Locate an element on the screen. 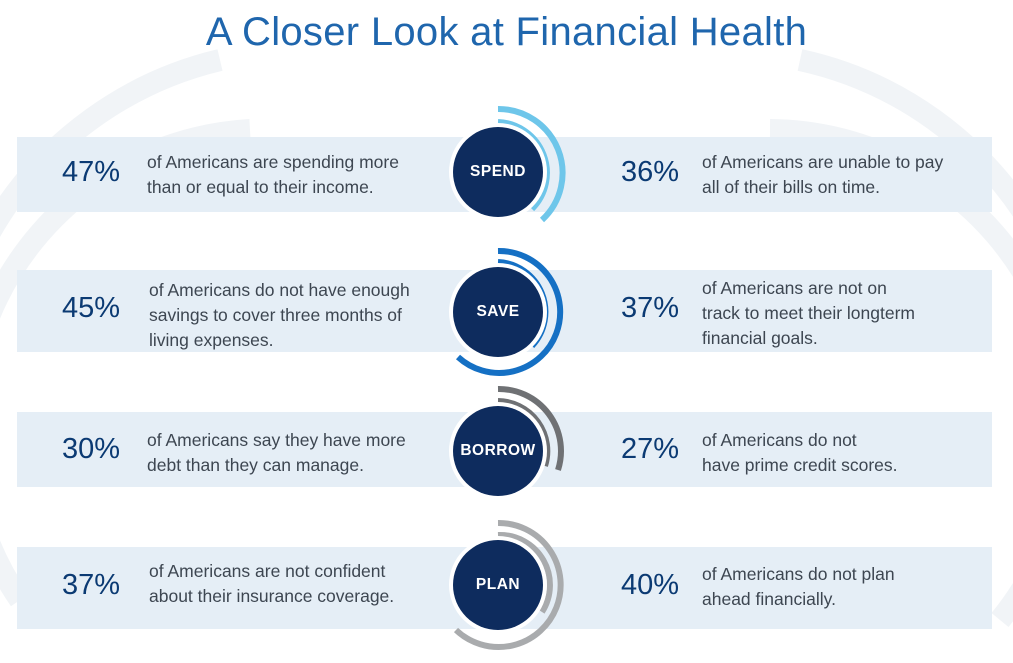 The image size is (1013, 663). borrow-left-percent: 30% is located at coordinates (91, 449).